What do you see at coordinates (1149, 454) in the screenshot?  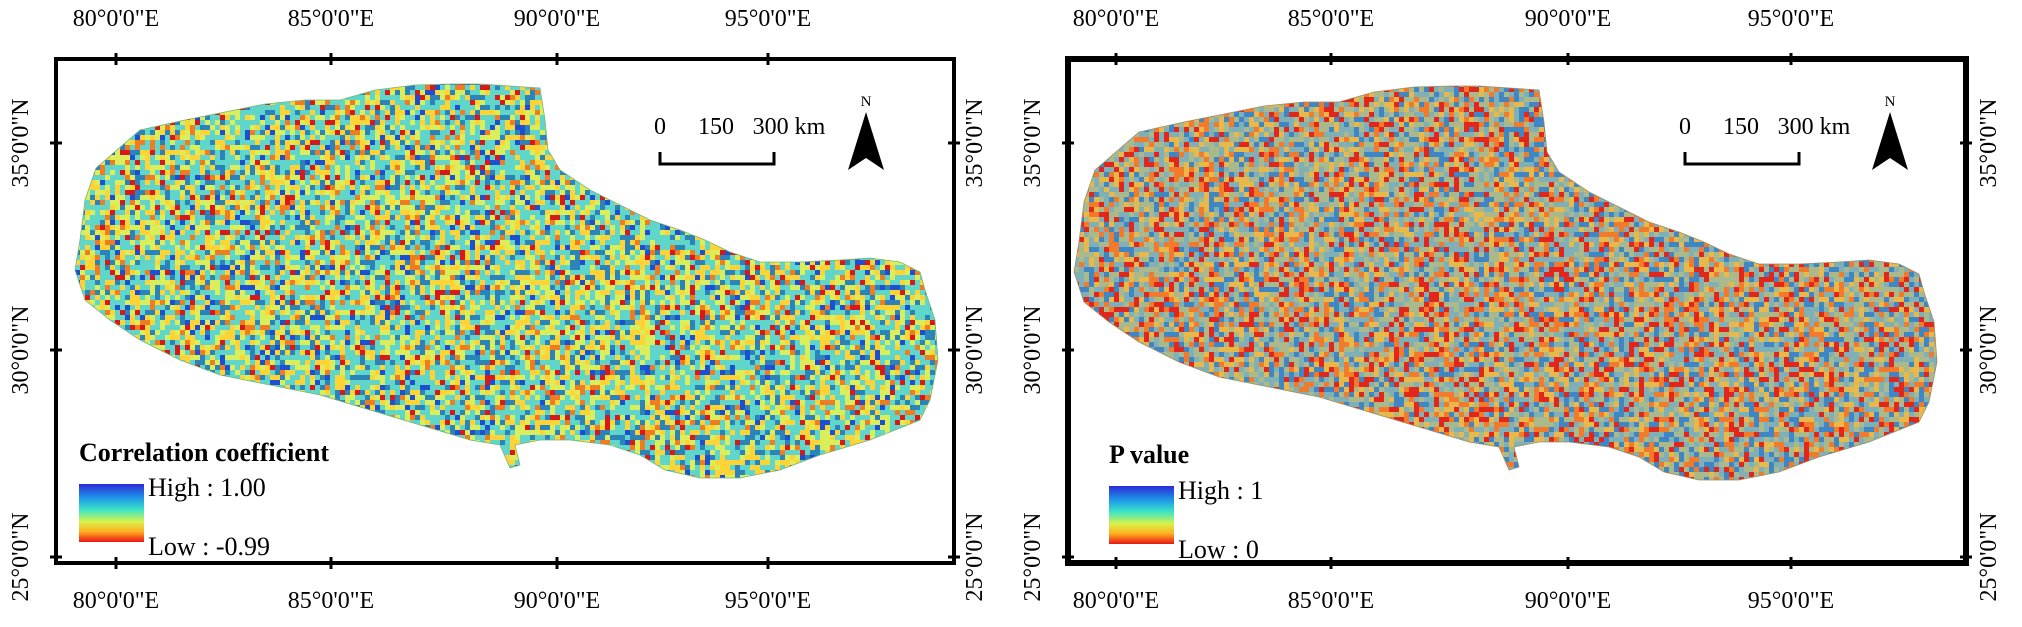 I see `legend-title: P value` at bounding box center [1149, 454].